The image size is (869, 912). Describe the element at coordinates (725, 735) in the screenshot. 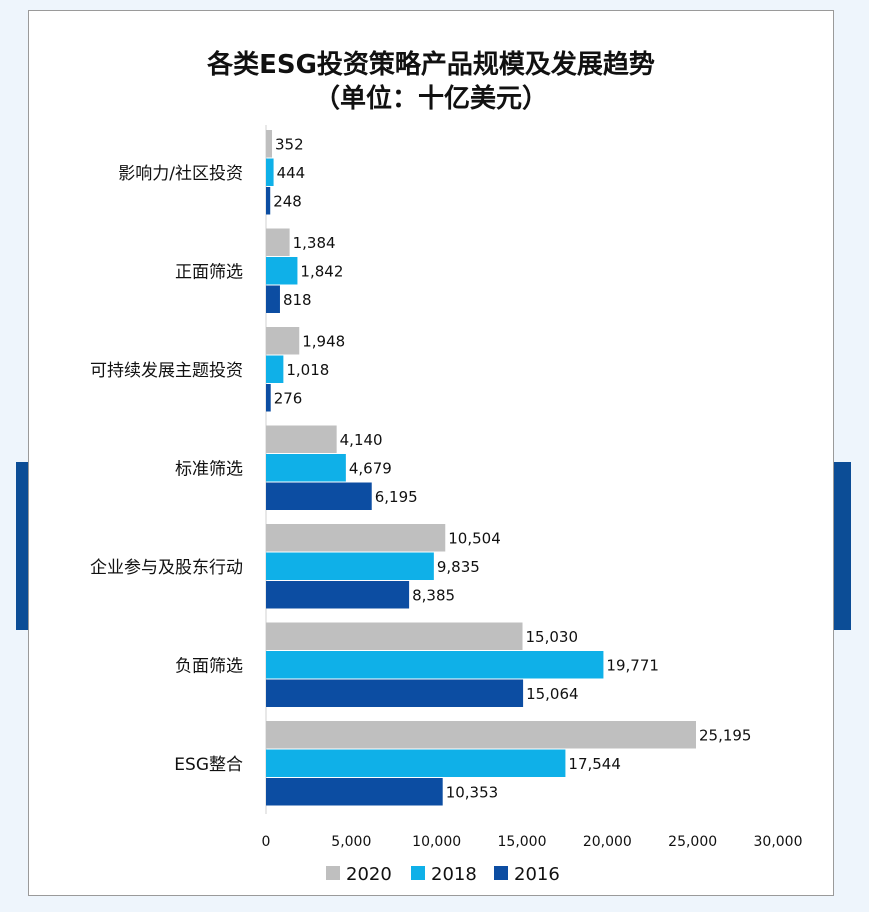

I see `data-label: 25,195` at that location.